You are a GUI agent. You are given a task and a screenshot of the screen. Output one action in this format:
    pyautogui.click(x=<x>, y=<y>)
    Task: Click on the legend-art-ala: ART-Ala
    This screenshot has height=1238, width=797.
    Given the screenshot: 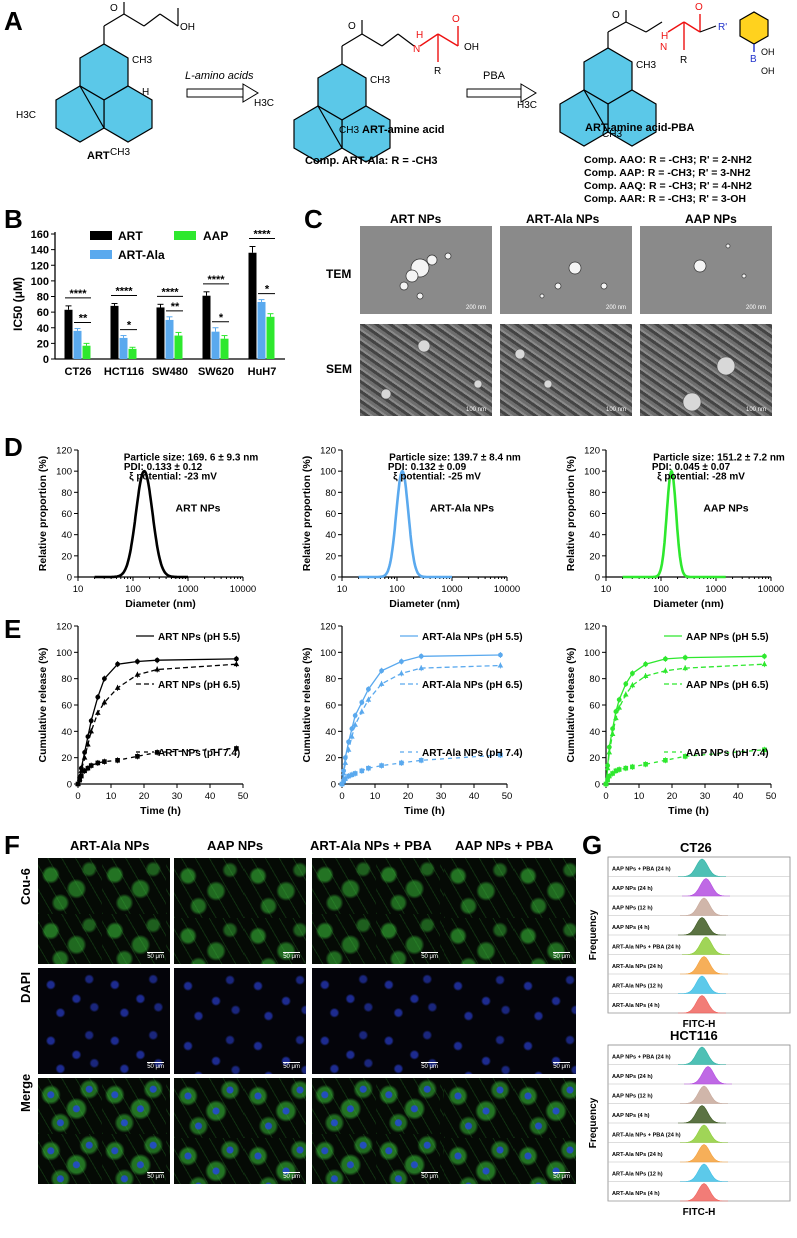 What is the action you would take?
    pyautogui.click(x=141, y=255)
    